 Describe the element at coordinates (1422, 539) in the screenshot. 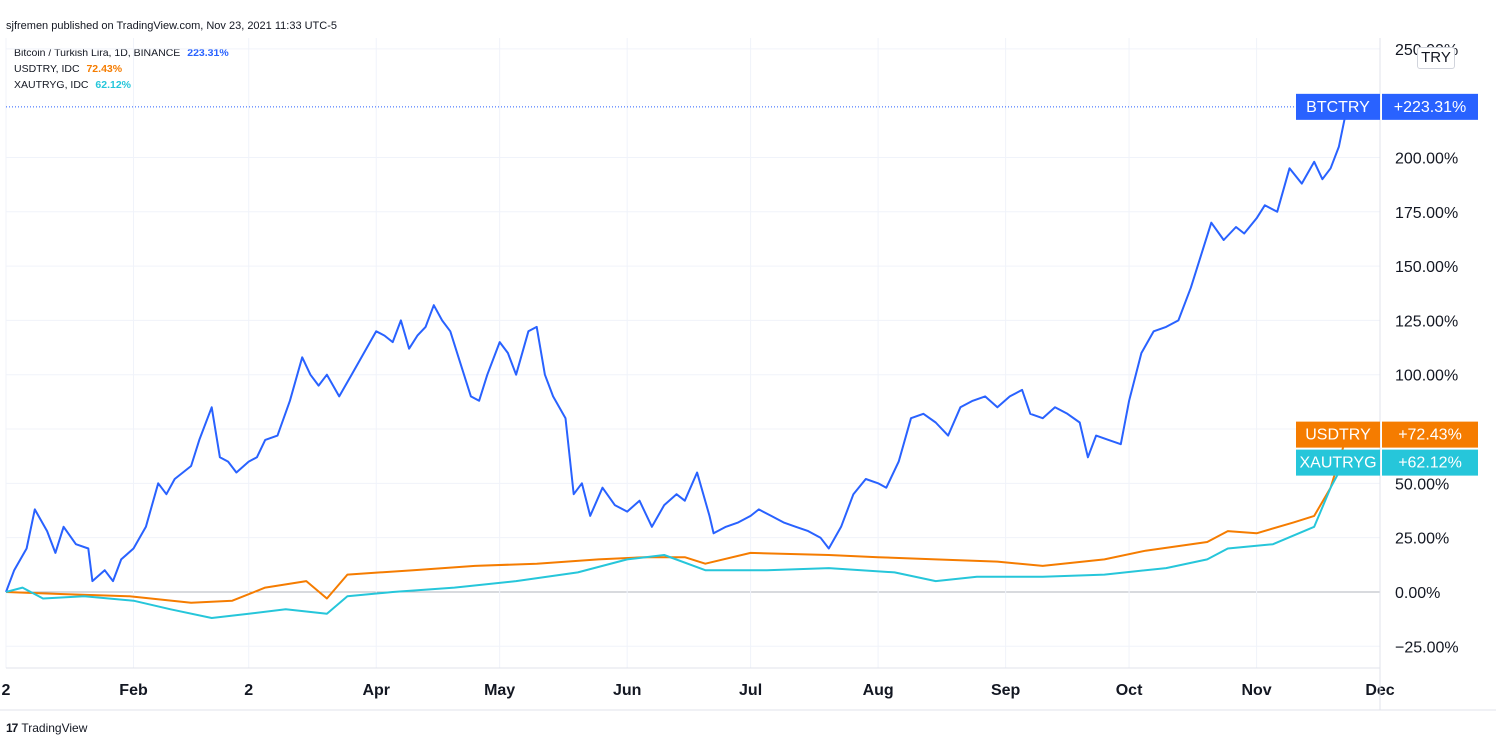

I see `y-tick-label: 25.00%` at that location.